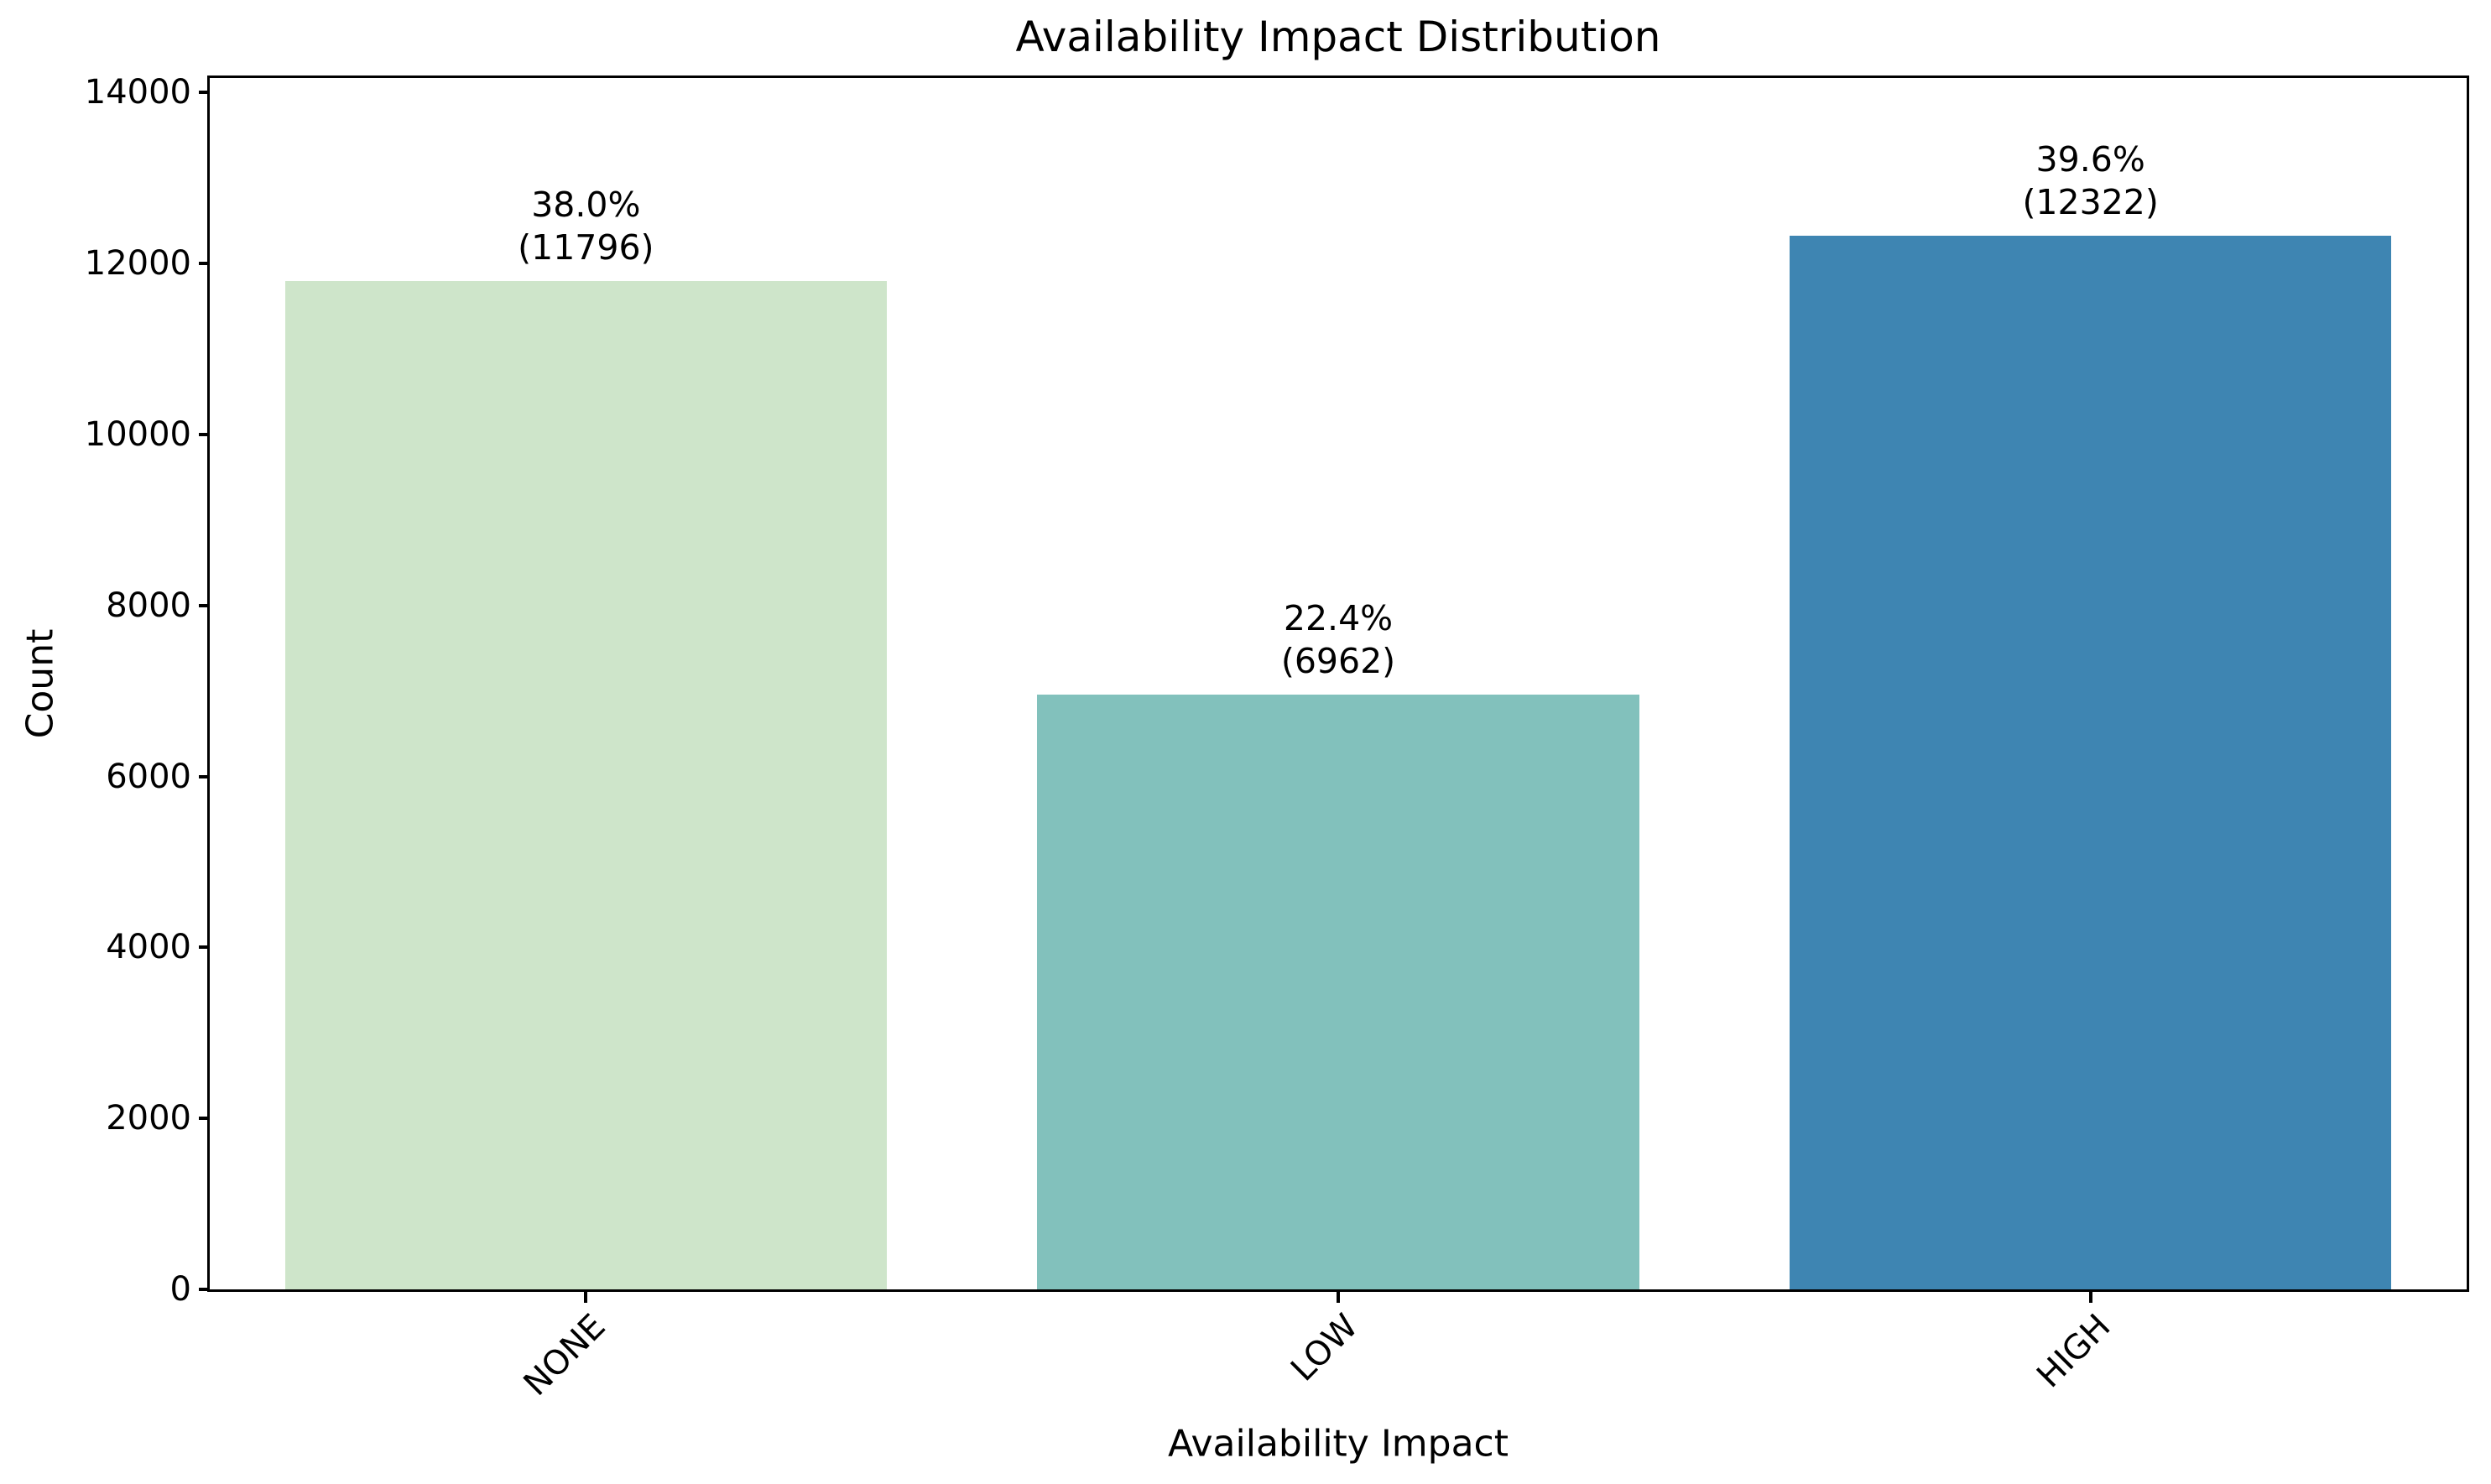  What do you see at coordinates (2073, 1351) in the screenshot?
I see `x-tick-label: HIGH` at bounding box center [2073, 1351].